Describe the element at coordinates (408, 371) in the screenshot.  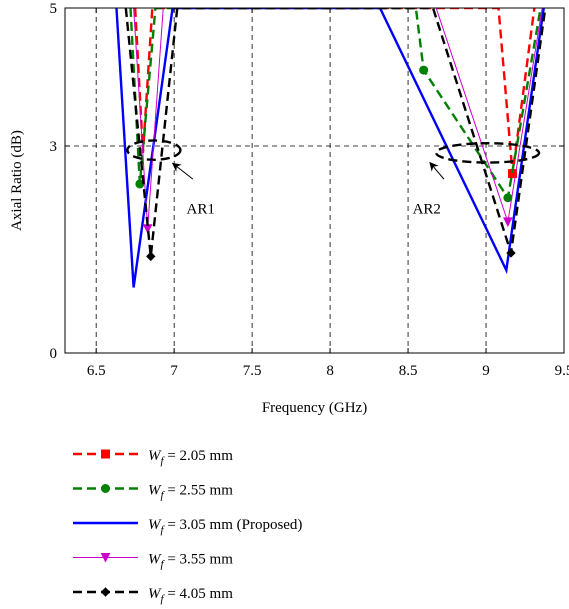
I see `x-tick-label: 8.5` at that location.